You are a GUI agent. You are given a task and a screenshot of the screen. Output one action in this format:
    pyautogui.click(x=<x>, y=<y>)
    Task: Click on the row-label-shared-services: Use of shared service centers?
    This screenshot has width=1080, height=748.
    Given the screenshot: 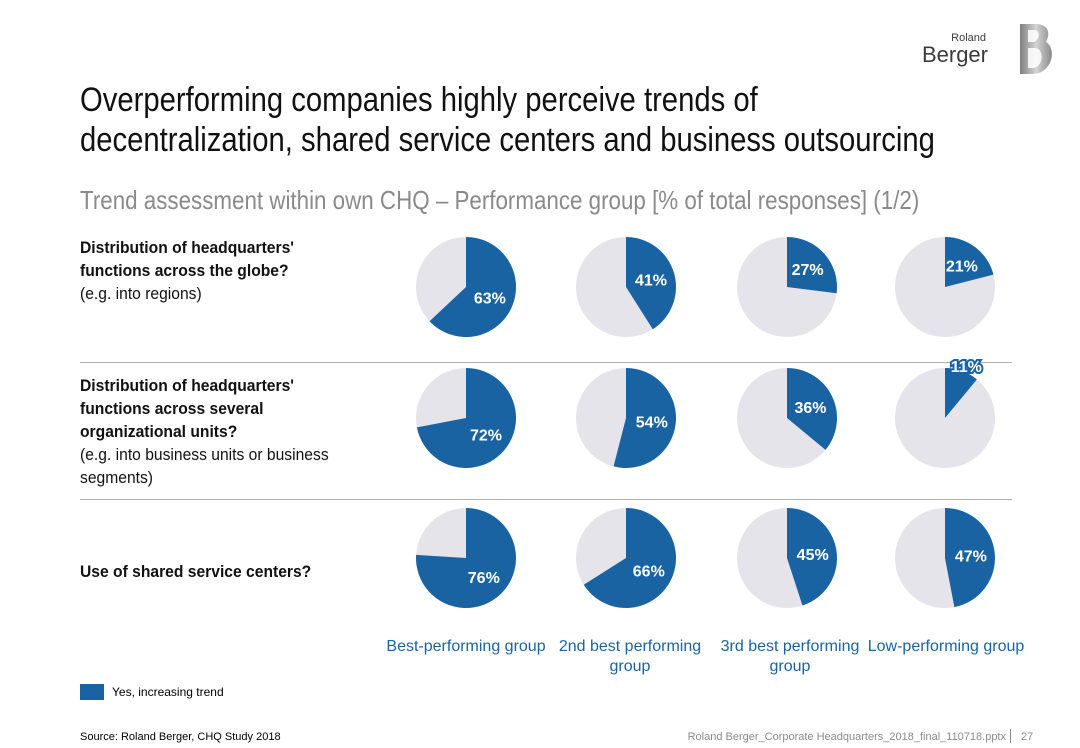 What is the action you would take?
    pyautogui.click(x=218, y=571)
    